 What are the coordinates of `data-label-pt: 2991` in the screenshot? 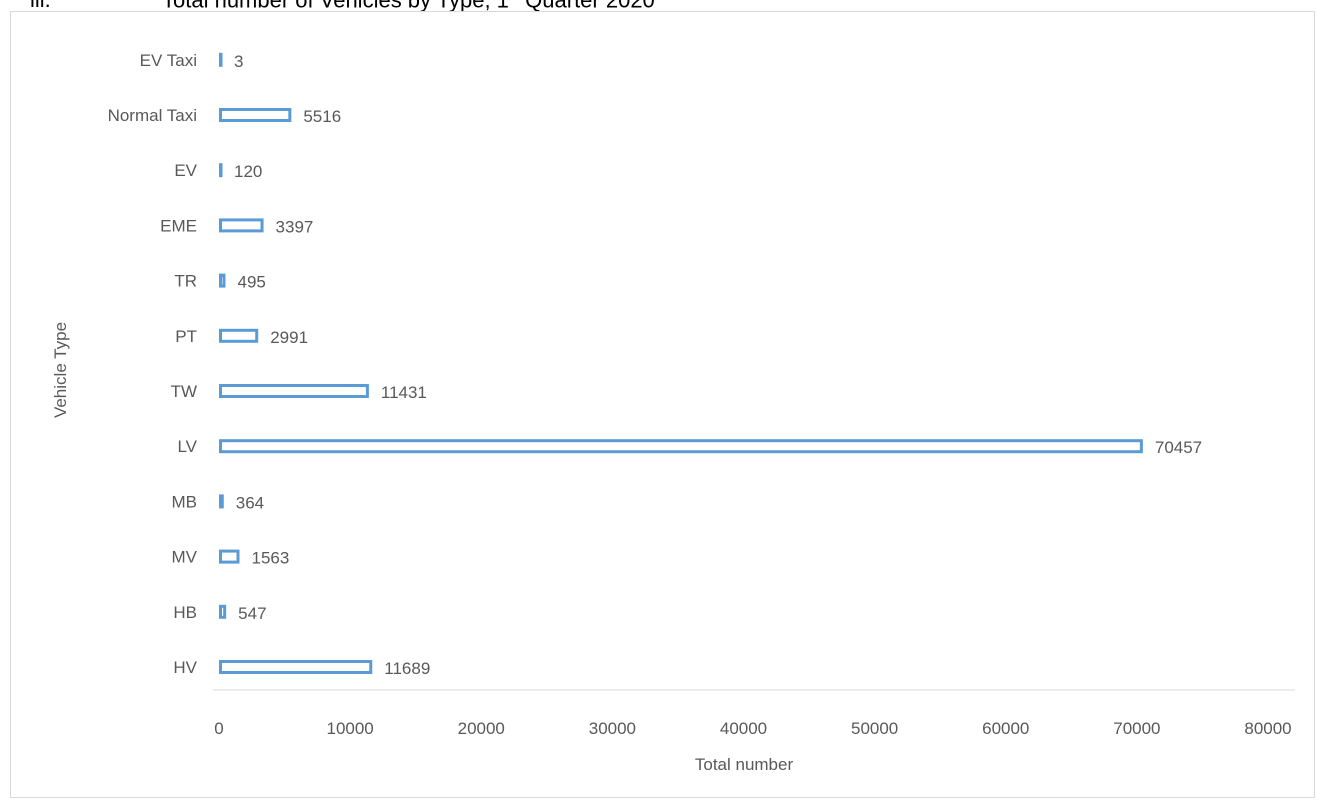 It's located at (289, 337).